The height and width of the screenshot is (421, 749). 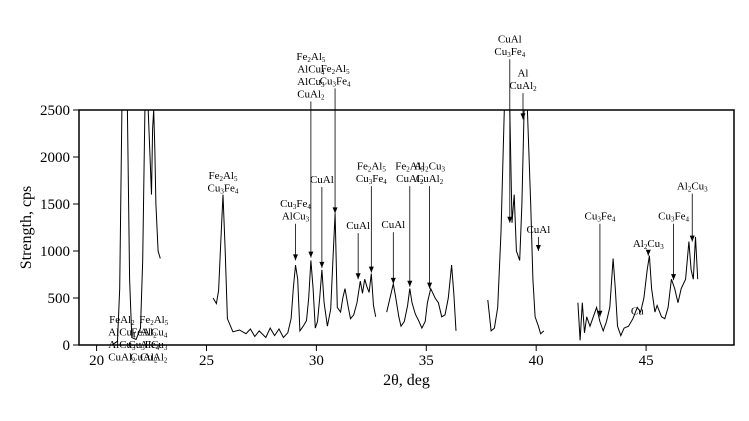 What do you see at coordinates (55, 111) in the screenshot?
I see `y-tick-label: 2500` at bounding box center [55, 111].